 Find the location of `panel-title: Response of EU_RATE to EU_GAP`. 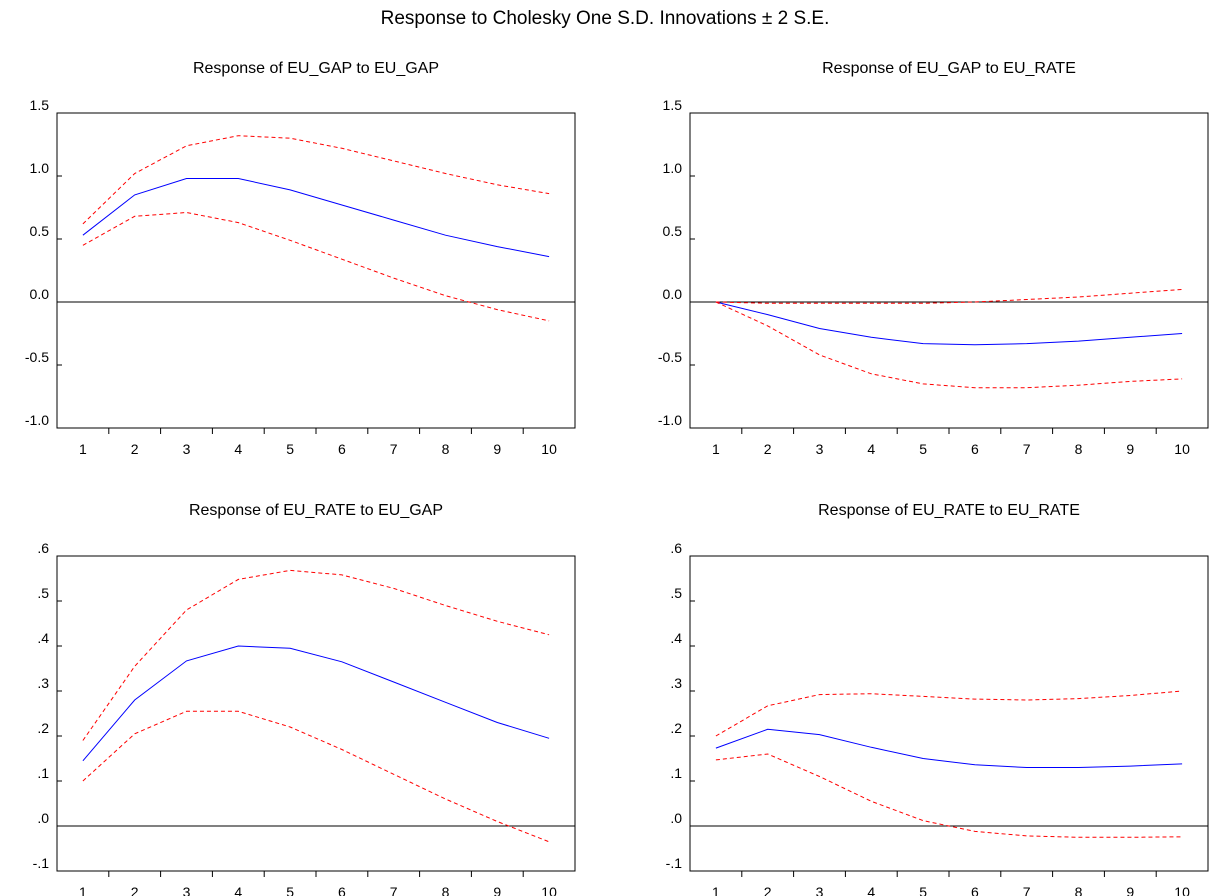

panel-title: Response of EU_RATE to EU_GAP is located at coordinates (316, 510).